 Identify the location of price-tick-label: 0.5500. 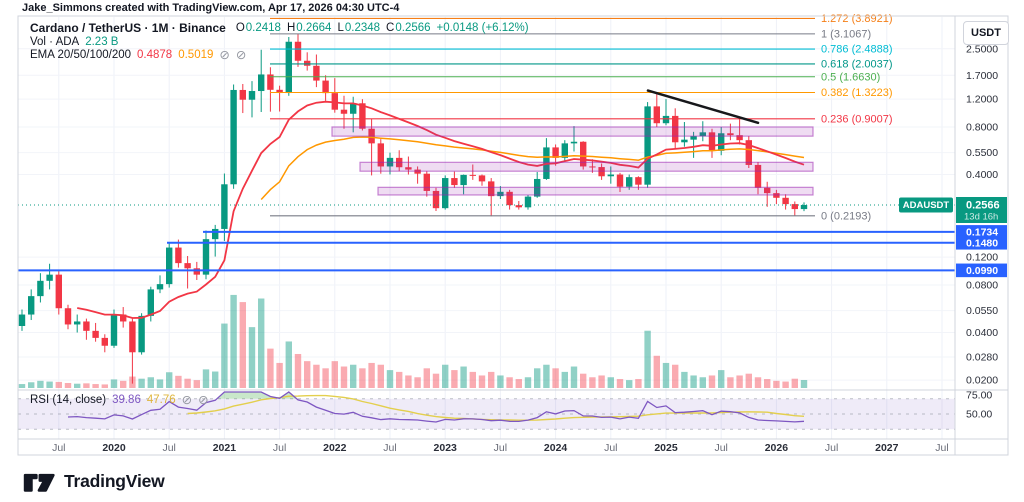
(982, 153).